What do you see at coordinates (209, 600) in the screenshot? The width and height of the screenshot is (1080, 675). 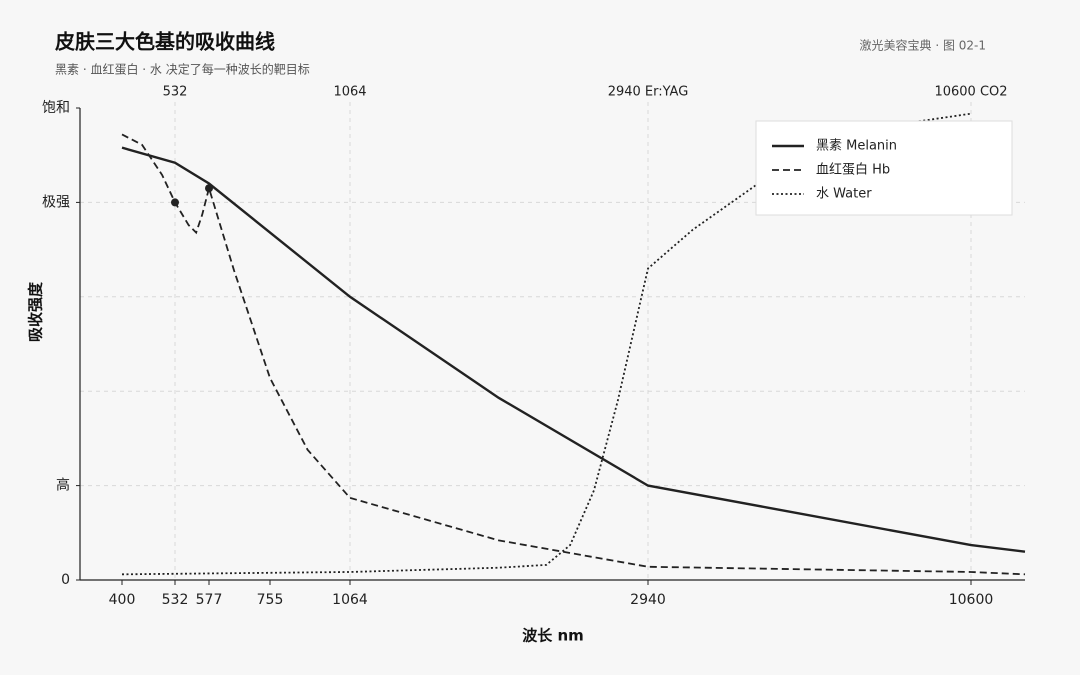 I see `x-tick-label: 577` at bounding box center [209, 600].